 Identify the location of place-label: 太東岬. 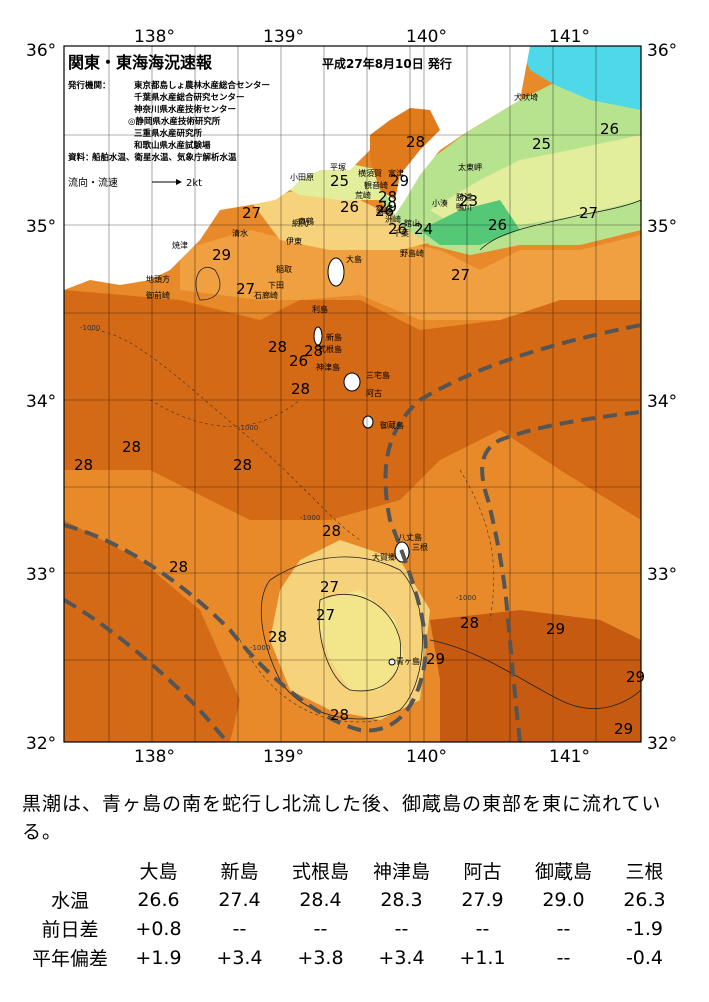
(470, 167).